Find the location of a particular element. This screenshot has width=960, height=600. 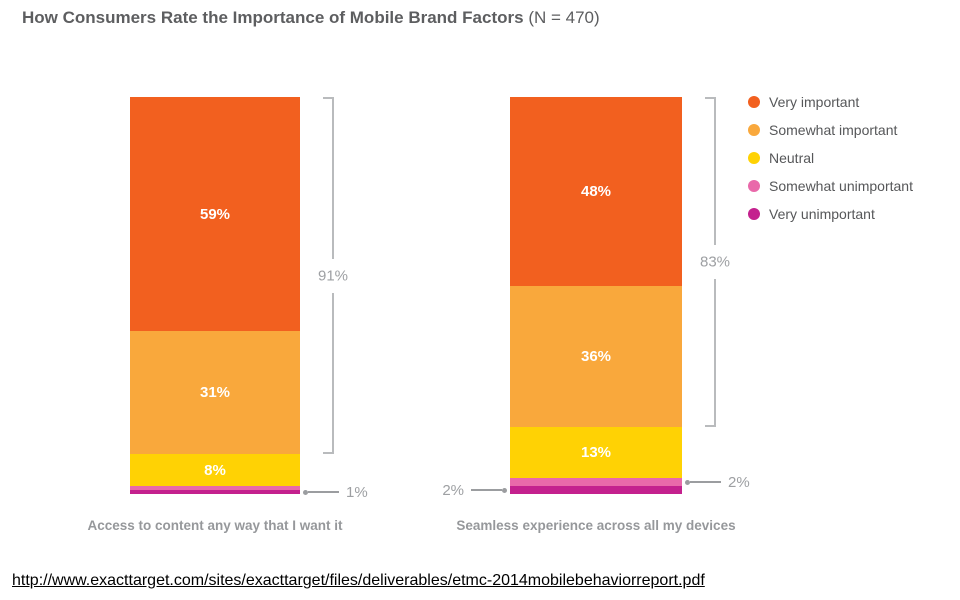

legend-label: Somewhat unimportant is located at coordinates (841, 186).